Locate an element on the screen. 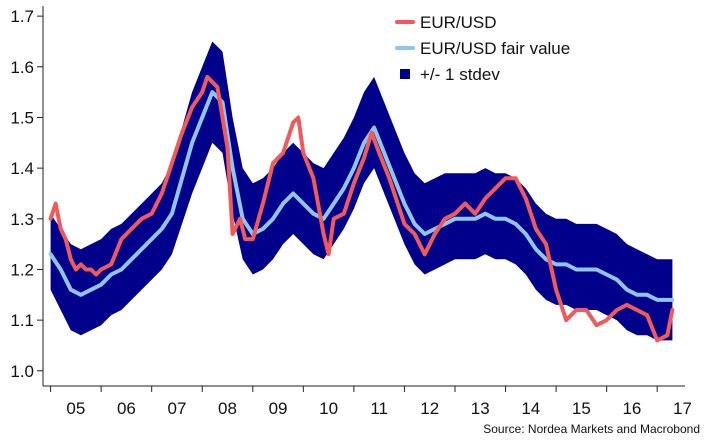 The image size is (710, 448). x-tick-label: 10 is located at coordinates (328, 408).